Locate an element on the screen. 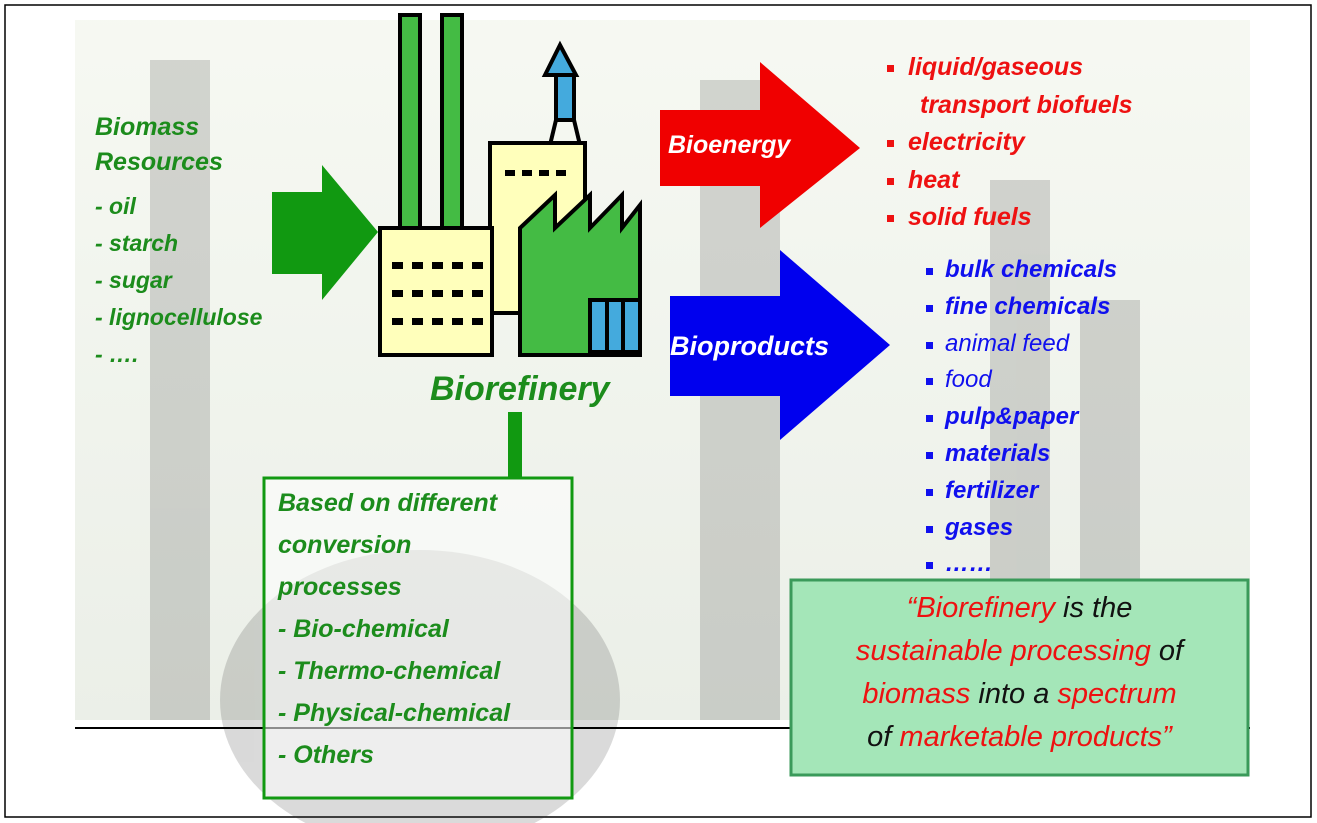 Image resolution: width=1317 pixels, height=823 pixels. biomass-item: - oil is located at coordinates (115, 206).